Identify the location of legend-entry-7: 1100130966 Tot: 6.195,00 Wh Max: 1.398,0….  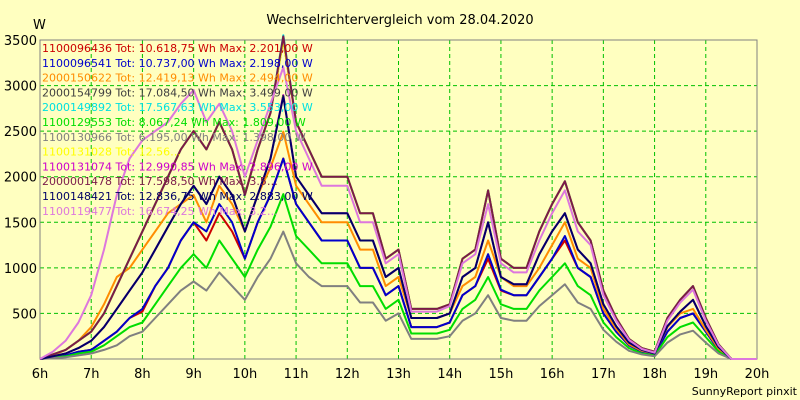
(174, 137).